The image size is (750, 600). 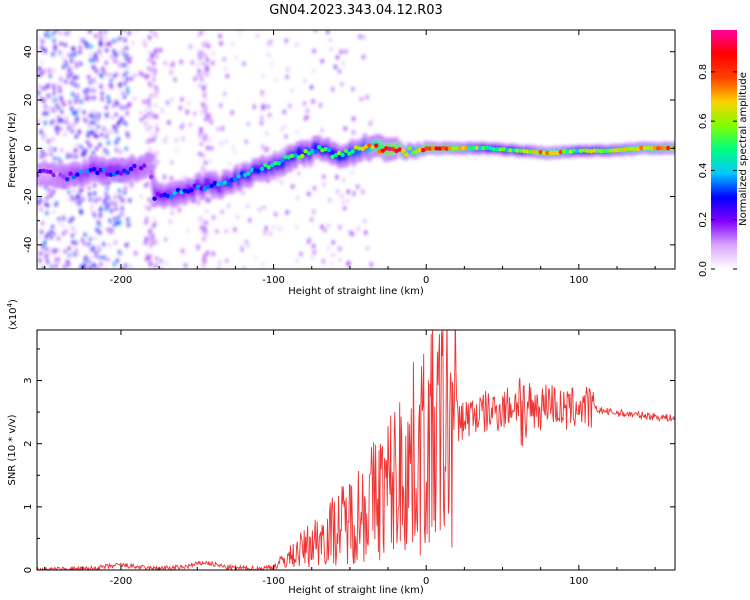 I want to click on snr-scale-text: (x10, so click(x=13, y=318).